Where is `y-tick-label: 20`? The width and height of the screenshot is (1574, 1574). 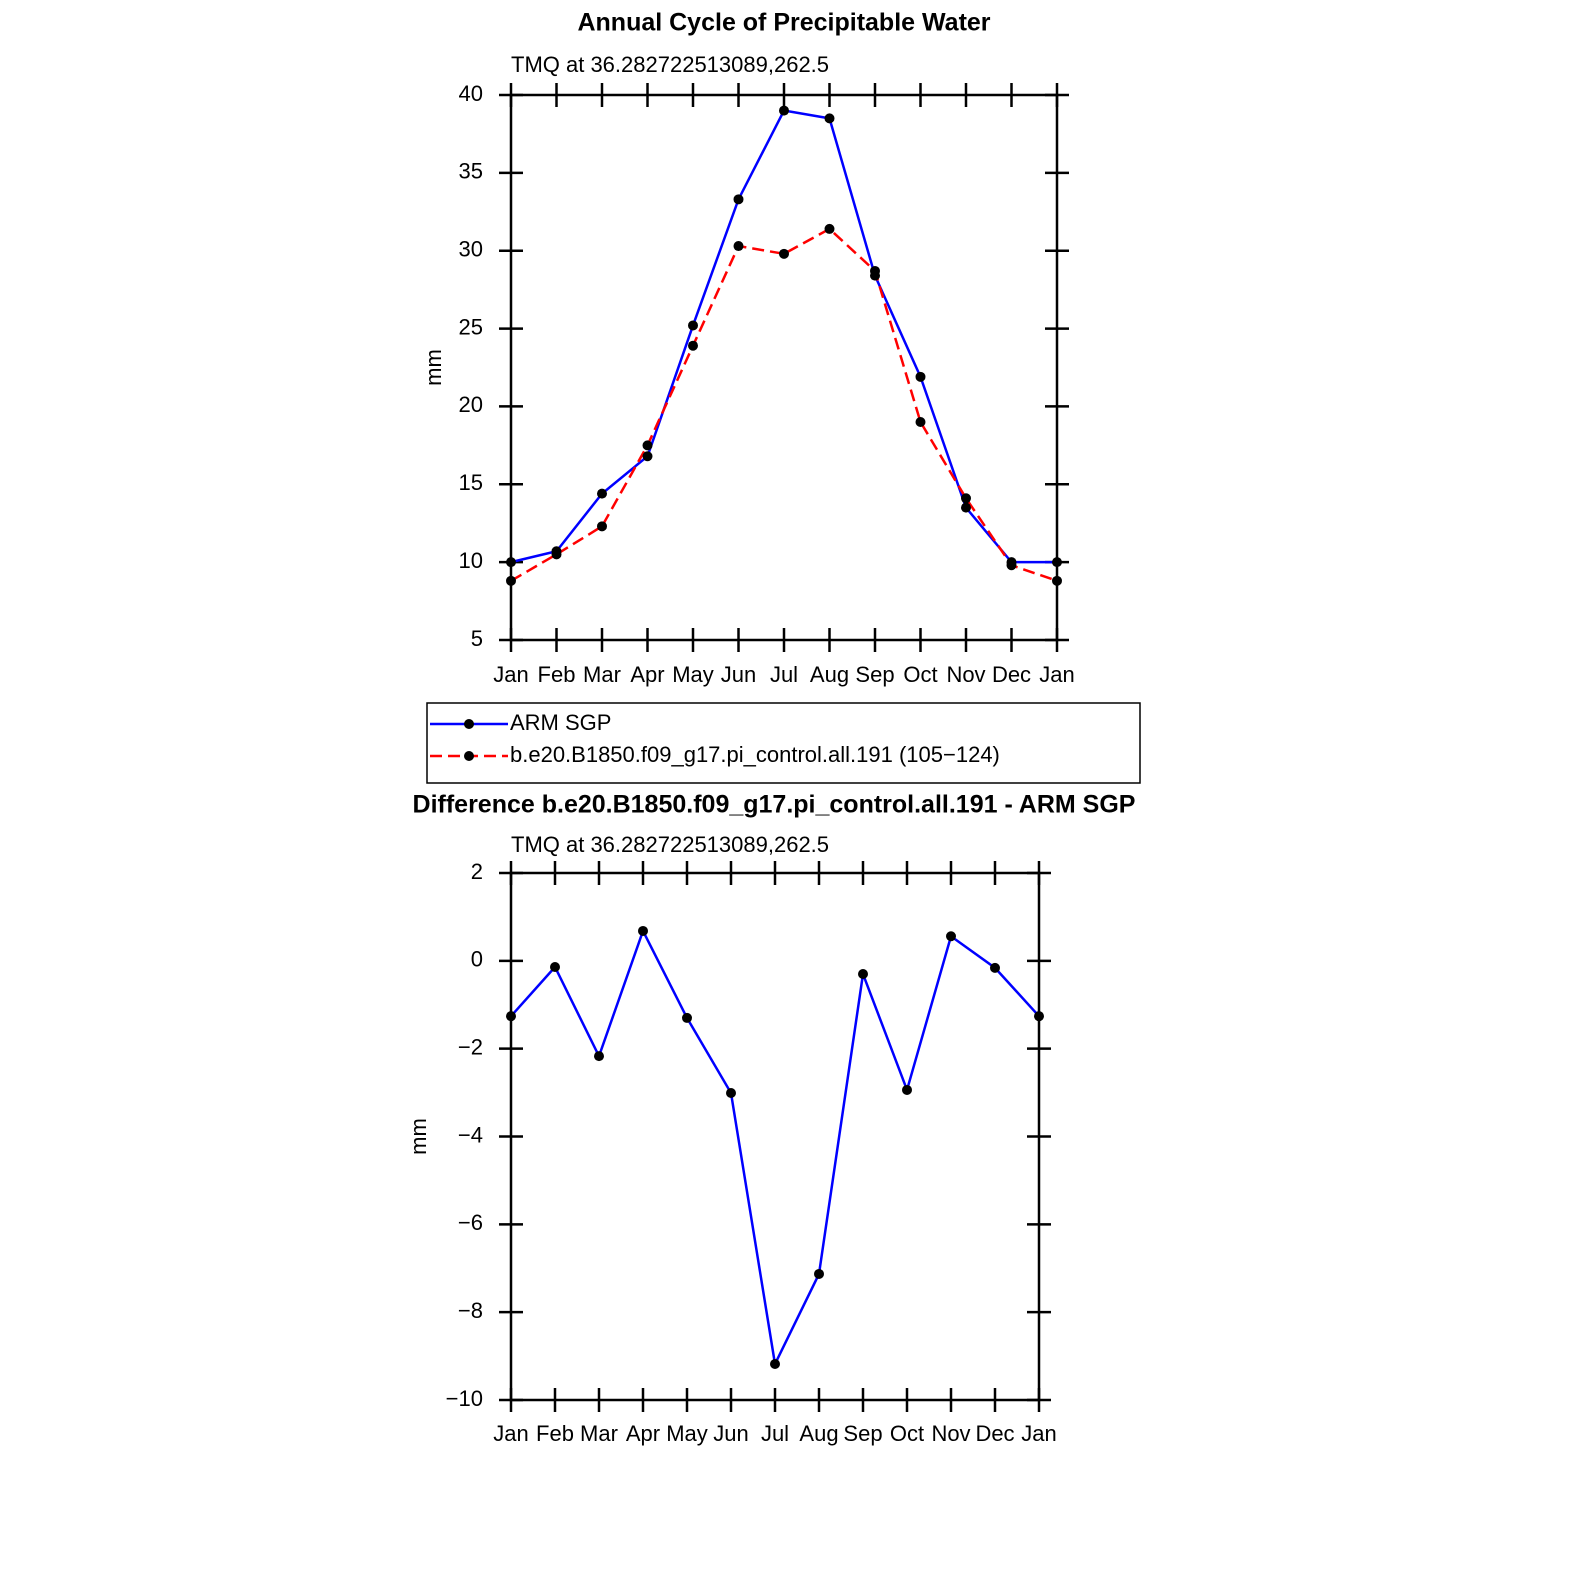
y-tick-label: 20 is located at coordinates (471, 404).